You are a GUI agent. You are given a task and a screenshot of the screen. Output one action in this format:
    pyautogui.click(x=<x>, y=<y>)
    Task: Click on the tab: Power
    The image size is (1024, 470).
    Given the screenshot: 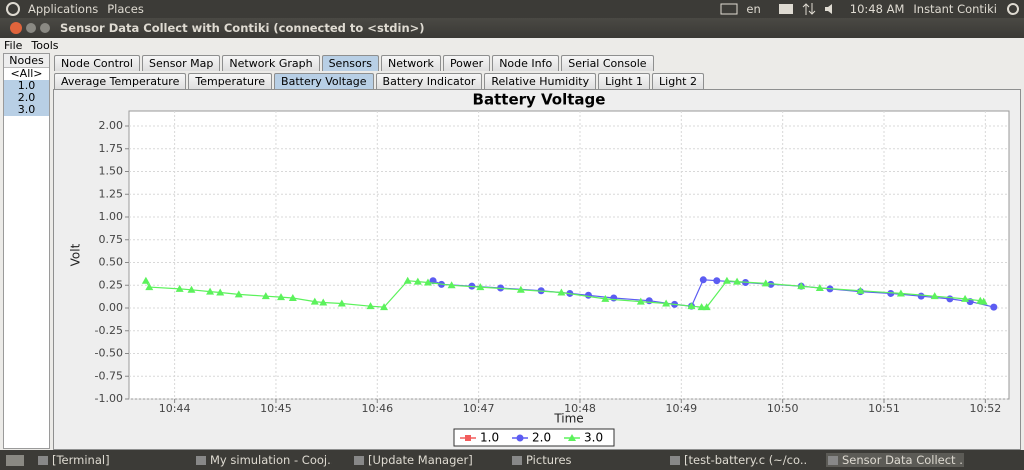 What is the action you would take?
    pyautogui.click(x=466, y=63)
    